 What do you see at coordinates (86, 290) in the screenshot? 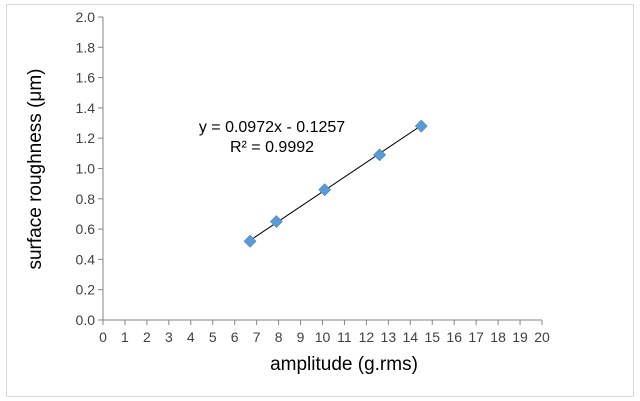
I see `y-tick-label: 0.2` at bounding box center [86, 290].